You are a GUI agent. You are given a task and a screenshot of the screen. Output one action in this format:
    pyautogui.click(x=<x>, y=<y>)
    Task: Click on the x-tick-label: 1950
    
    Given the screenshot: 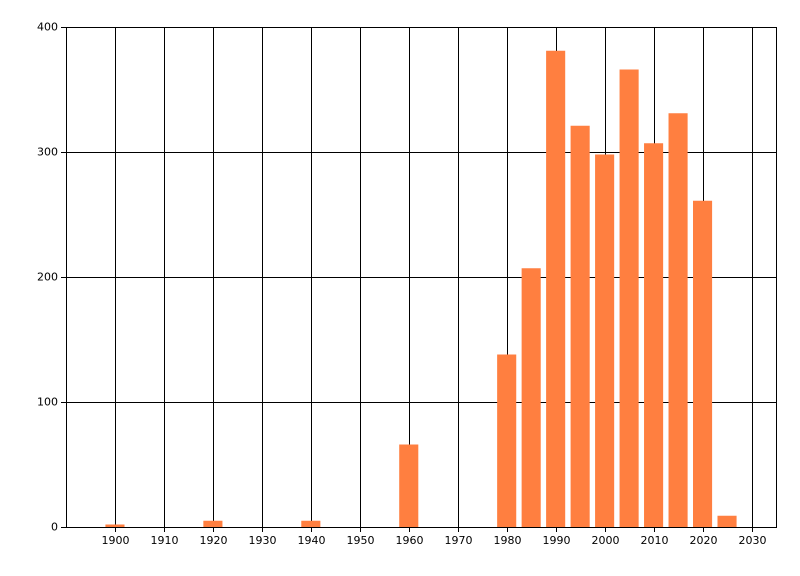 What is the action you would take?
    pyautogui.click(x=361, y=540)
    